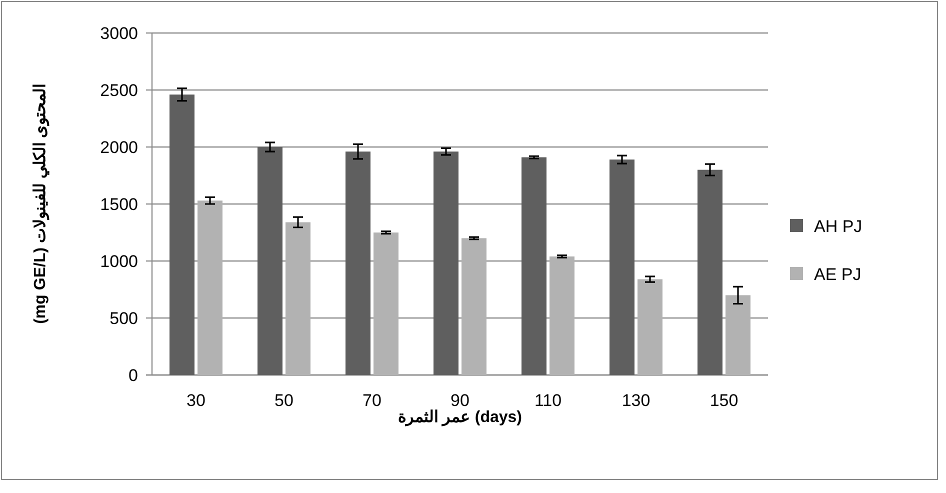  I want to click on y-tick-label: 1500, so click(119, 204).